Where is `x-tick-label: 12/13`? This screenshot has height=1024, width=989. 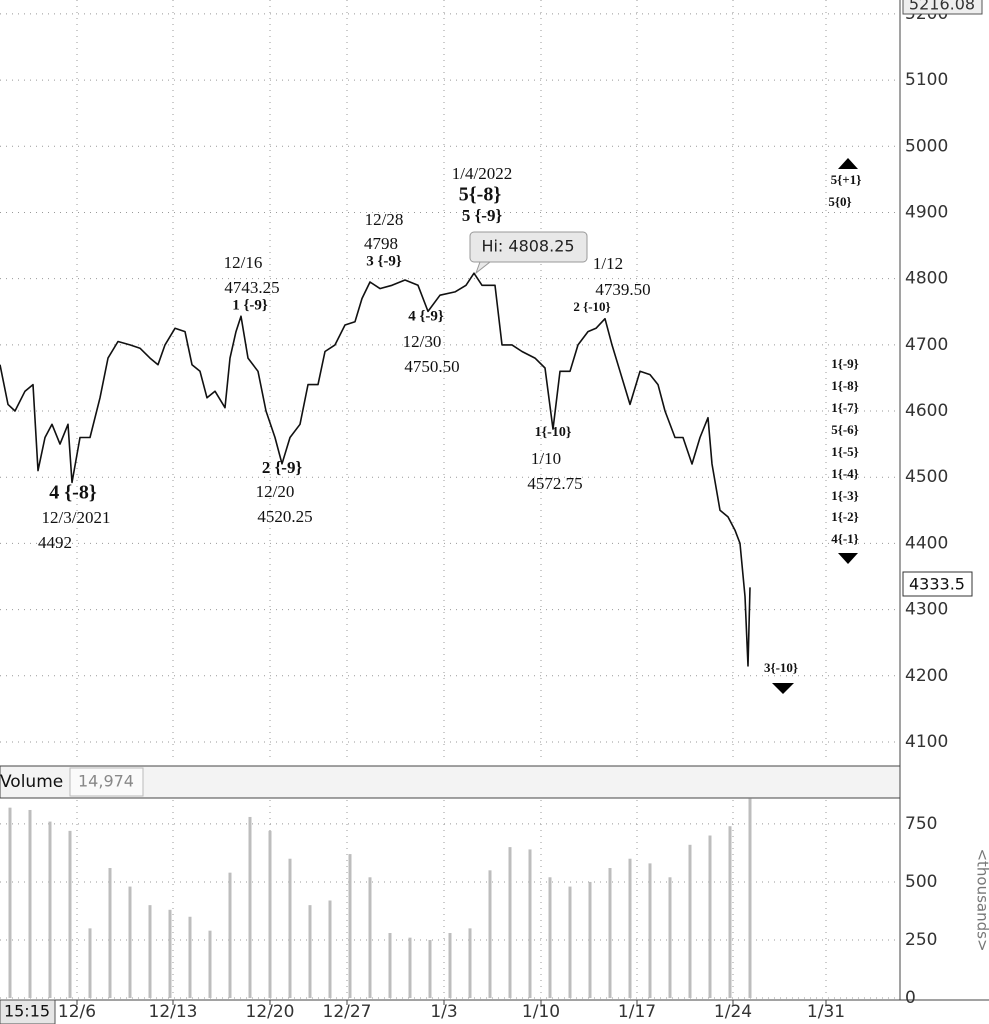
x-tick-label: 12/13 is located at coordinates (173, 1012).